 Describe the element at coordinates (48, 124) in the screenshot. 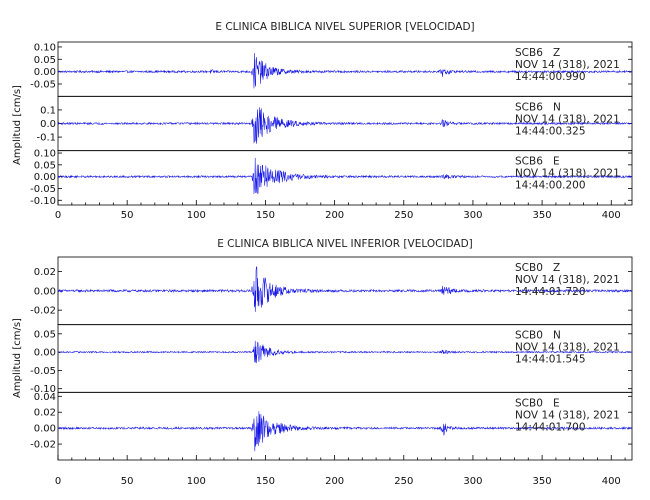

I see `y-tick-label: 0.0` at that location.